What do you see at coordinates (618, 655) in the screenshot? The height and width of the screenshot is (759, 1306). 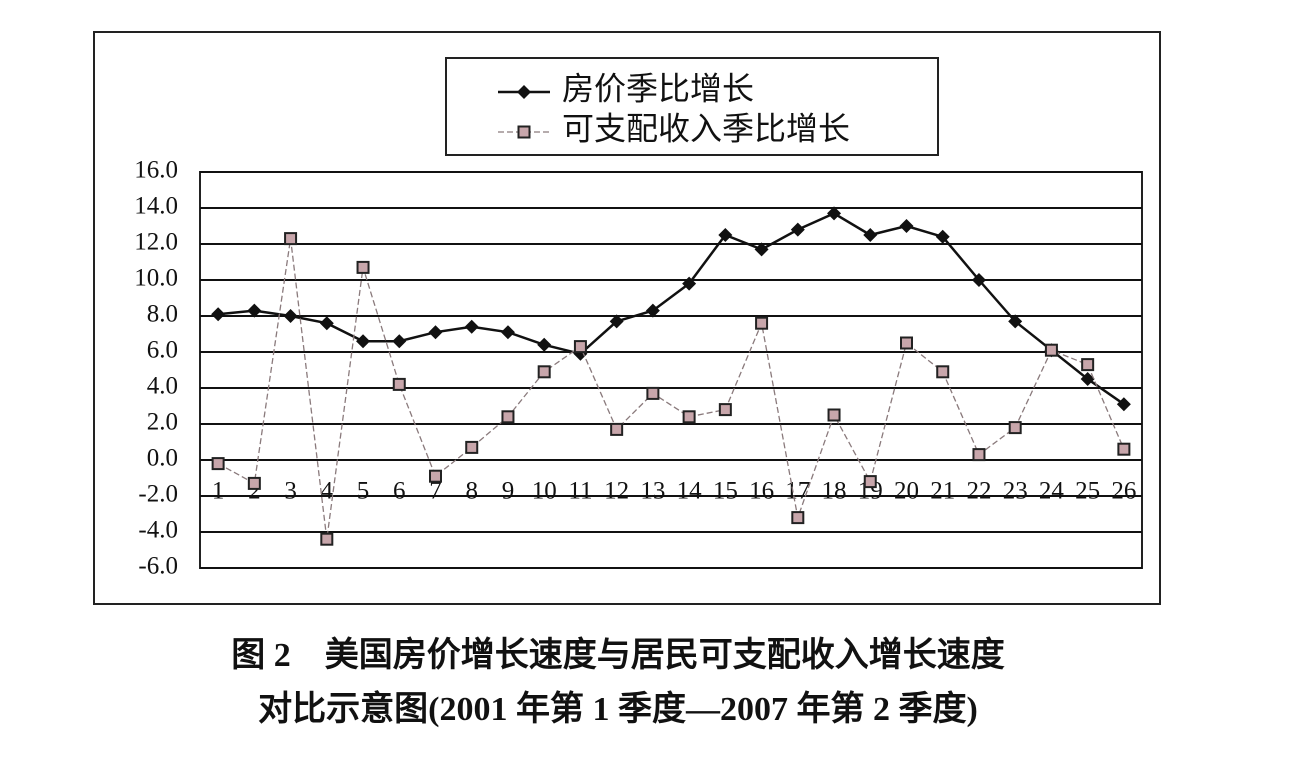 I see `caption: 图 2 美国房价增长速度与居民可支配收入增长速度` at bounding box center [618, 655].